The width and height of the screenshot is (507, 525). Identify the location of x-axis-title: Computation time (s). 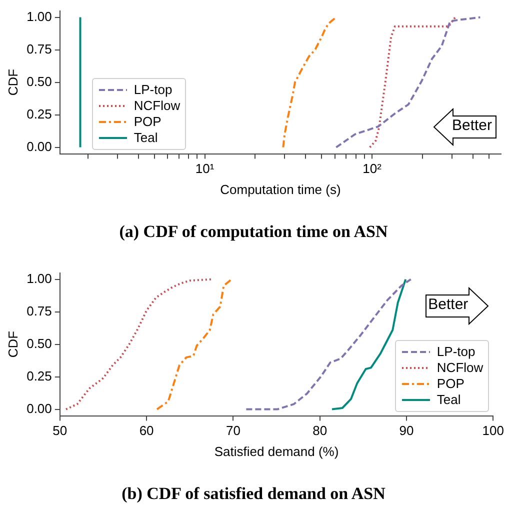
(280, 189).